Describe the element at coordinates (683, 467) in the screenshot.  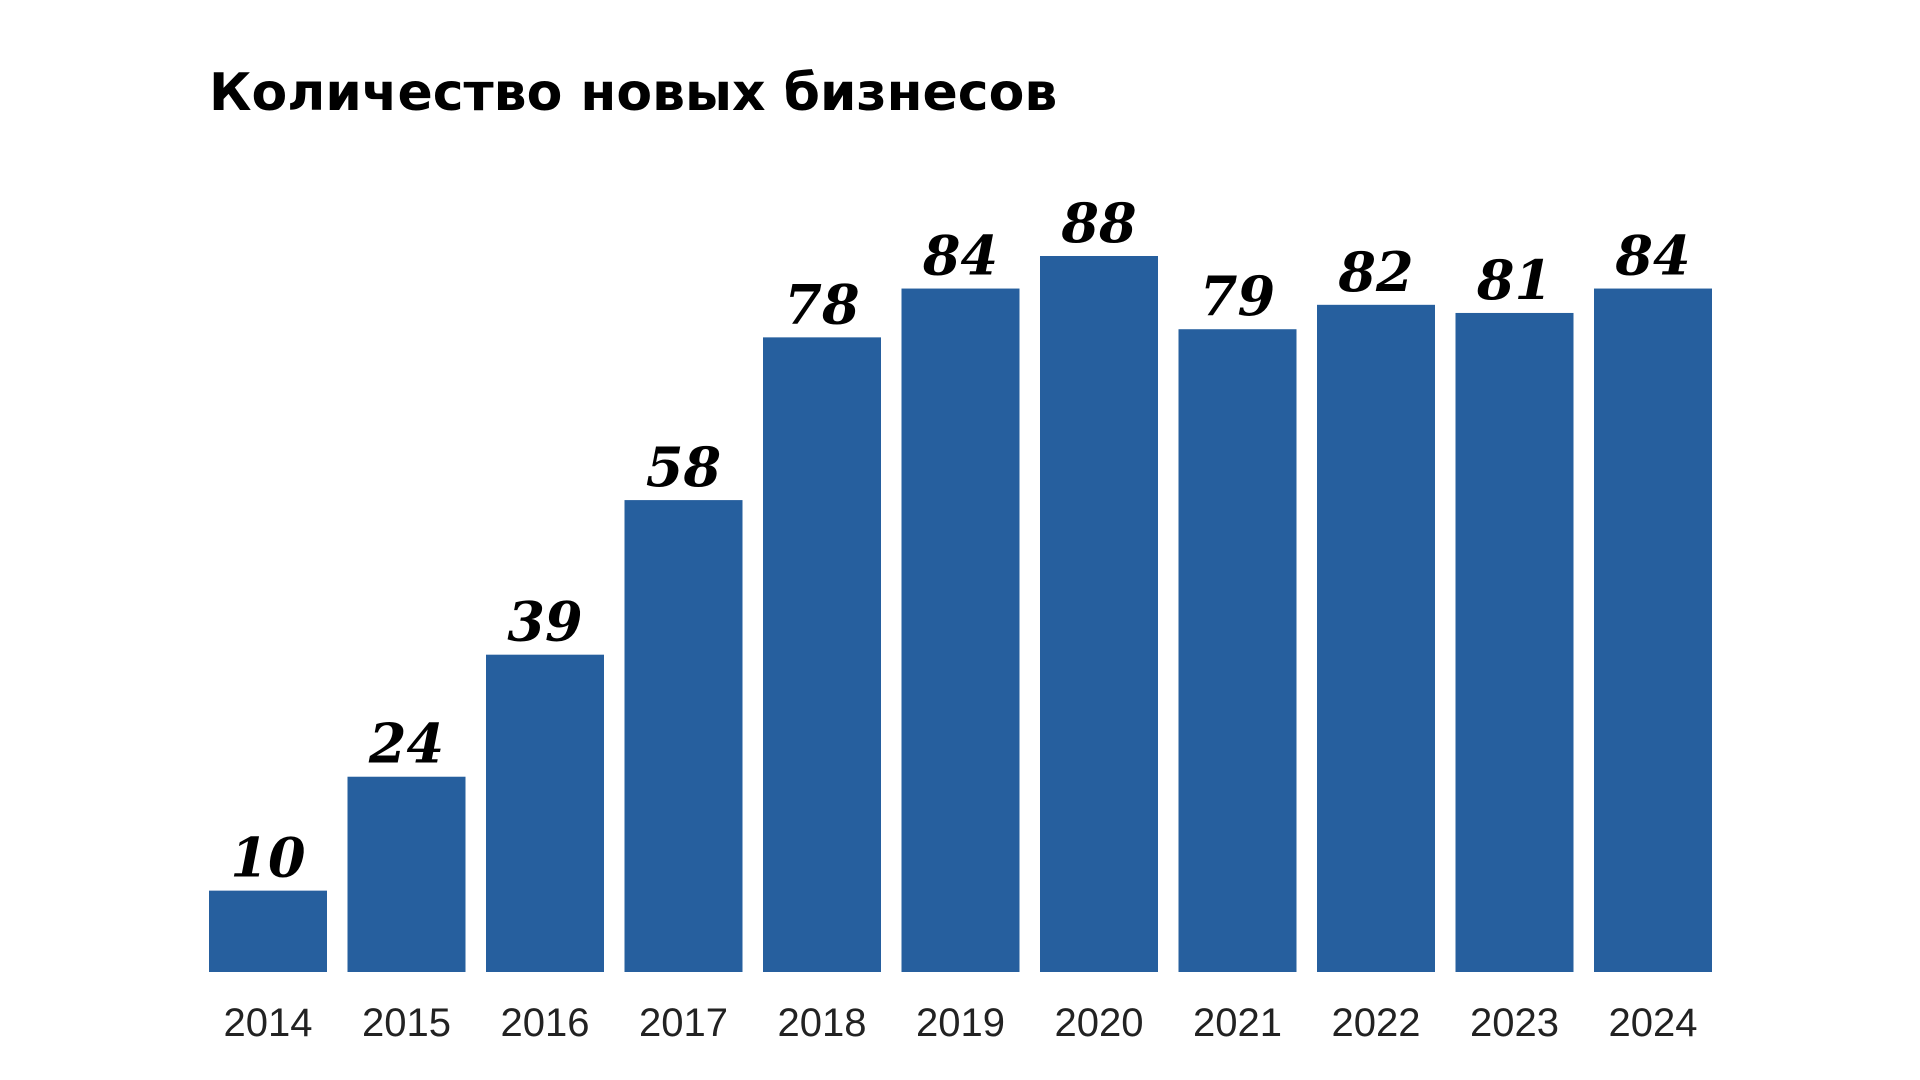
I see `value-label: 58` at that location.